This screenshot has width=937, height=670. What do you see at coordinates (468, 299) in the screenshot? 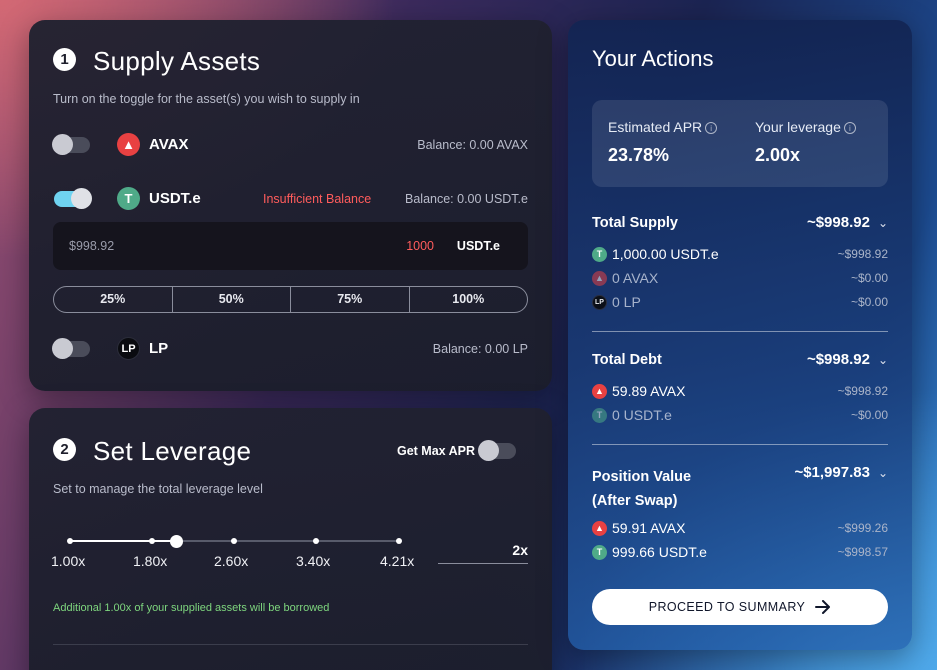
I see `percent-100-button: 100%` at bounding box center [468, 299].